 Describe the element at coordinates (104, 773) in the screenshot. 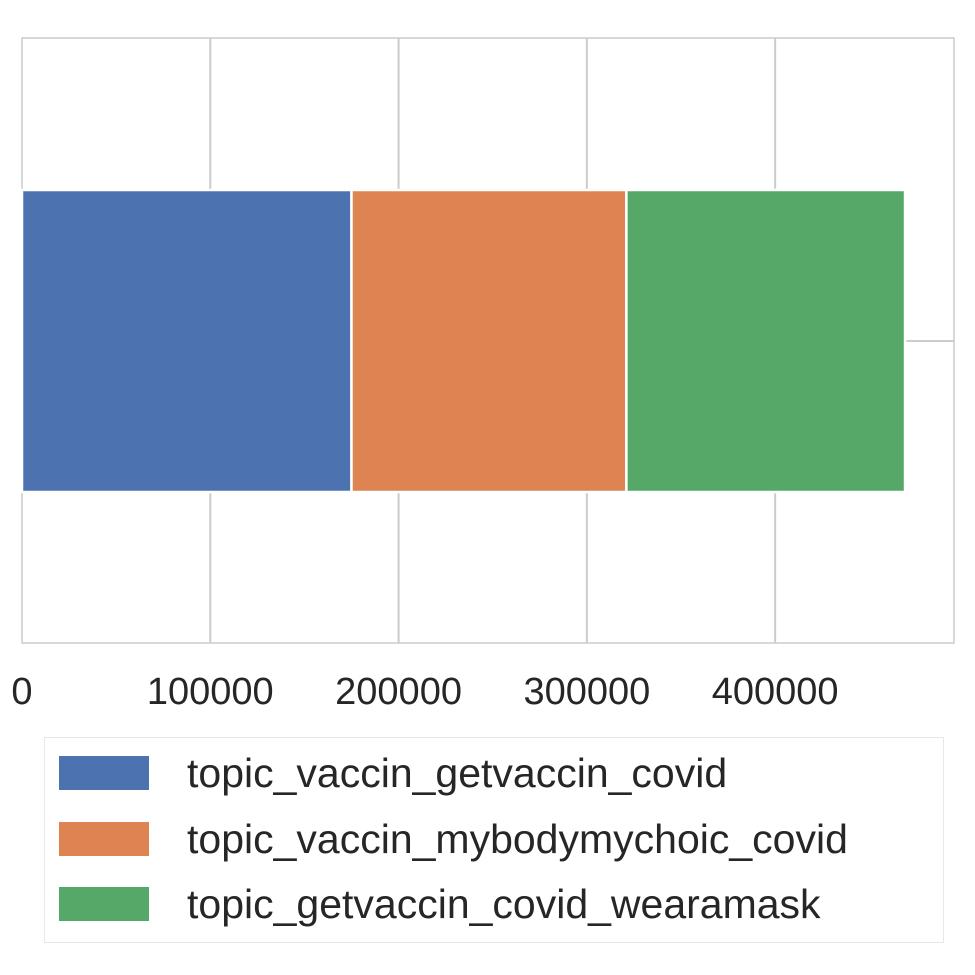

I see `legend-swatch-blue` at that location.